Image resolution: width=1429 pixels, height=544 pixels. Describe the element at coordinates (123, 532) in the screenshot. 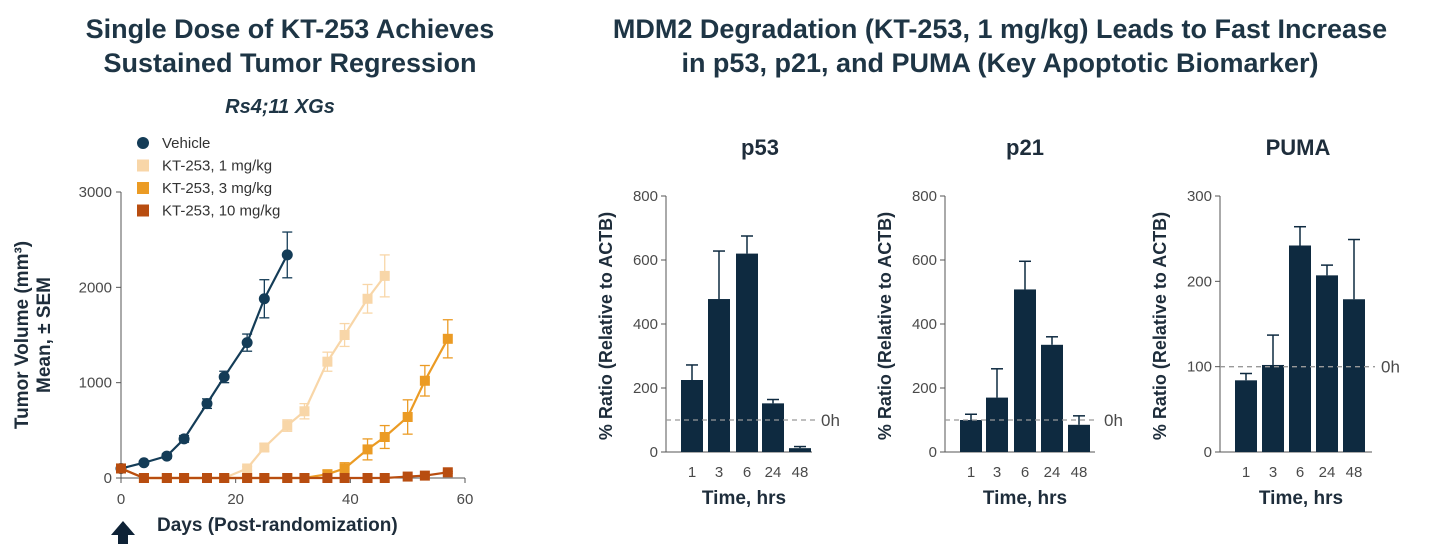

I see `dosing-arrow-icon` at that location.